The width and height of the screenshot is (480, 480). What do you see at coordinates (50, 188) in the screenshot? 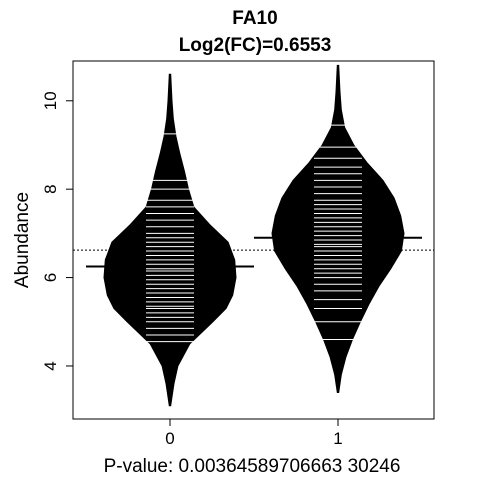
I see `y-tick-label: 8` at bounding box center [50, 188].